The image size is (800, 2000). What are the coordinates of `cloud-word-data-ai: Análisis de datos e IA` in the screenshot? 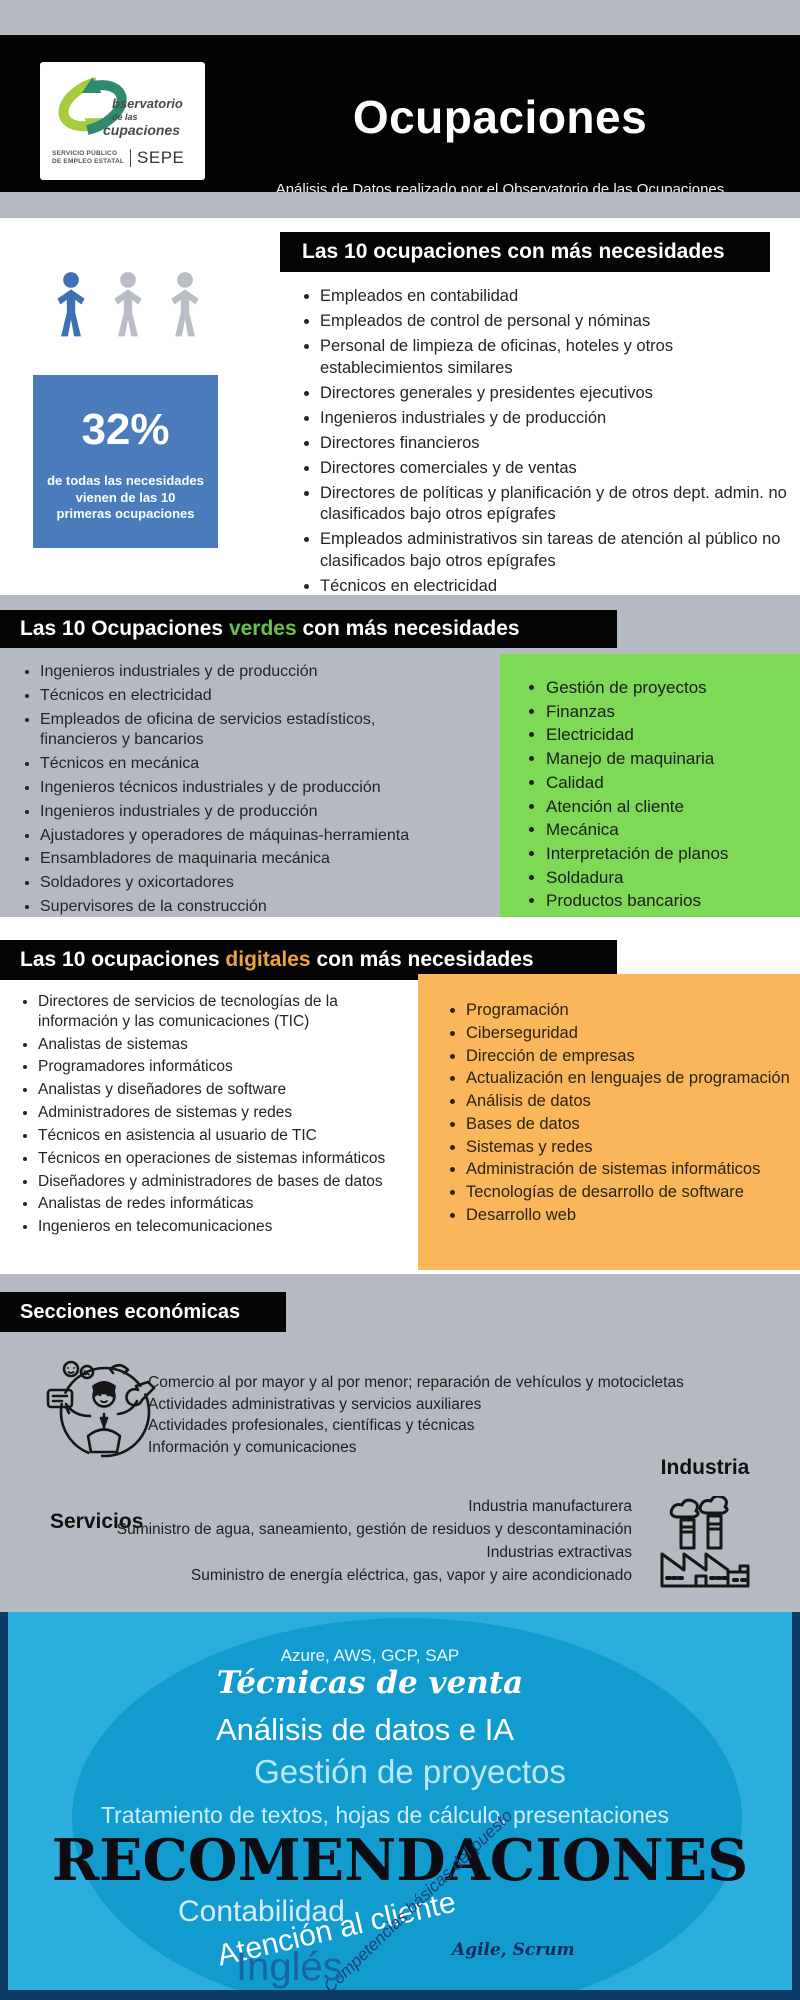 It's located at (365, 1729).